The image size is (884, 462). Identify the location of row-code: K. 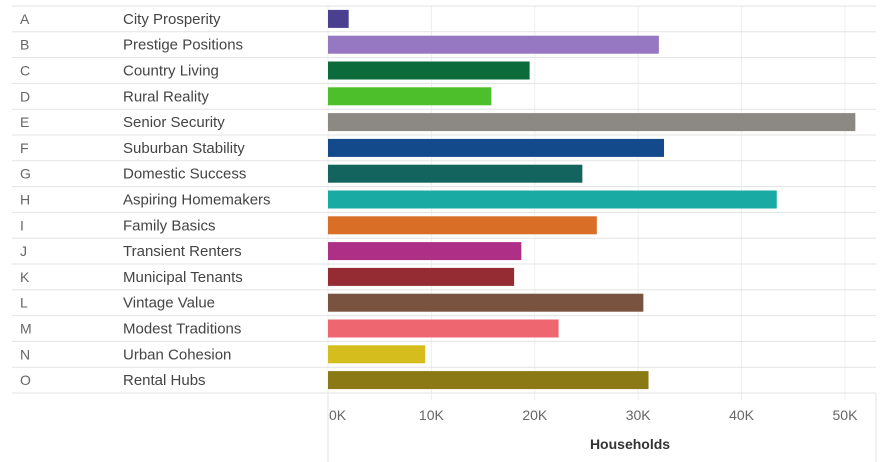
(25, 277).